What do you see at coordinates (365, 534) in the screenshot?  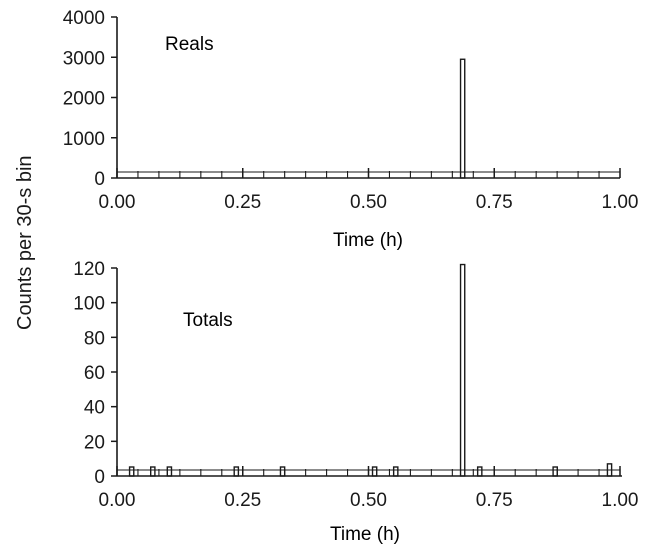 I see `totals-x-axis-label: Time (h)` at bounding box center [365, 534].